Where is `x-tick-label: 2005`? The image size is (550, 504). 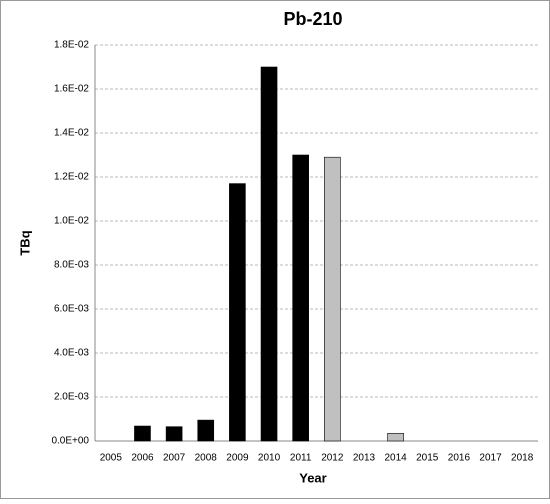
x-tick-label: 2005 is located at coordinates (111, 458).